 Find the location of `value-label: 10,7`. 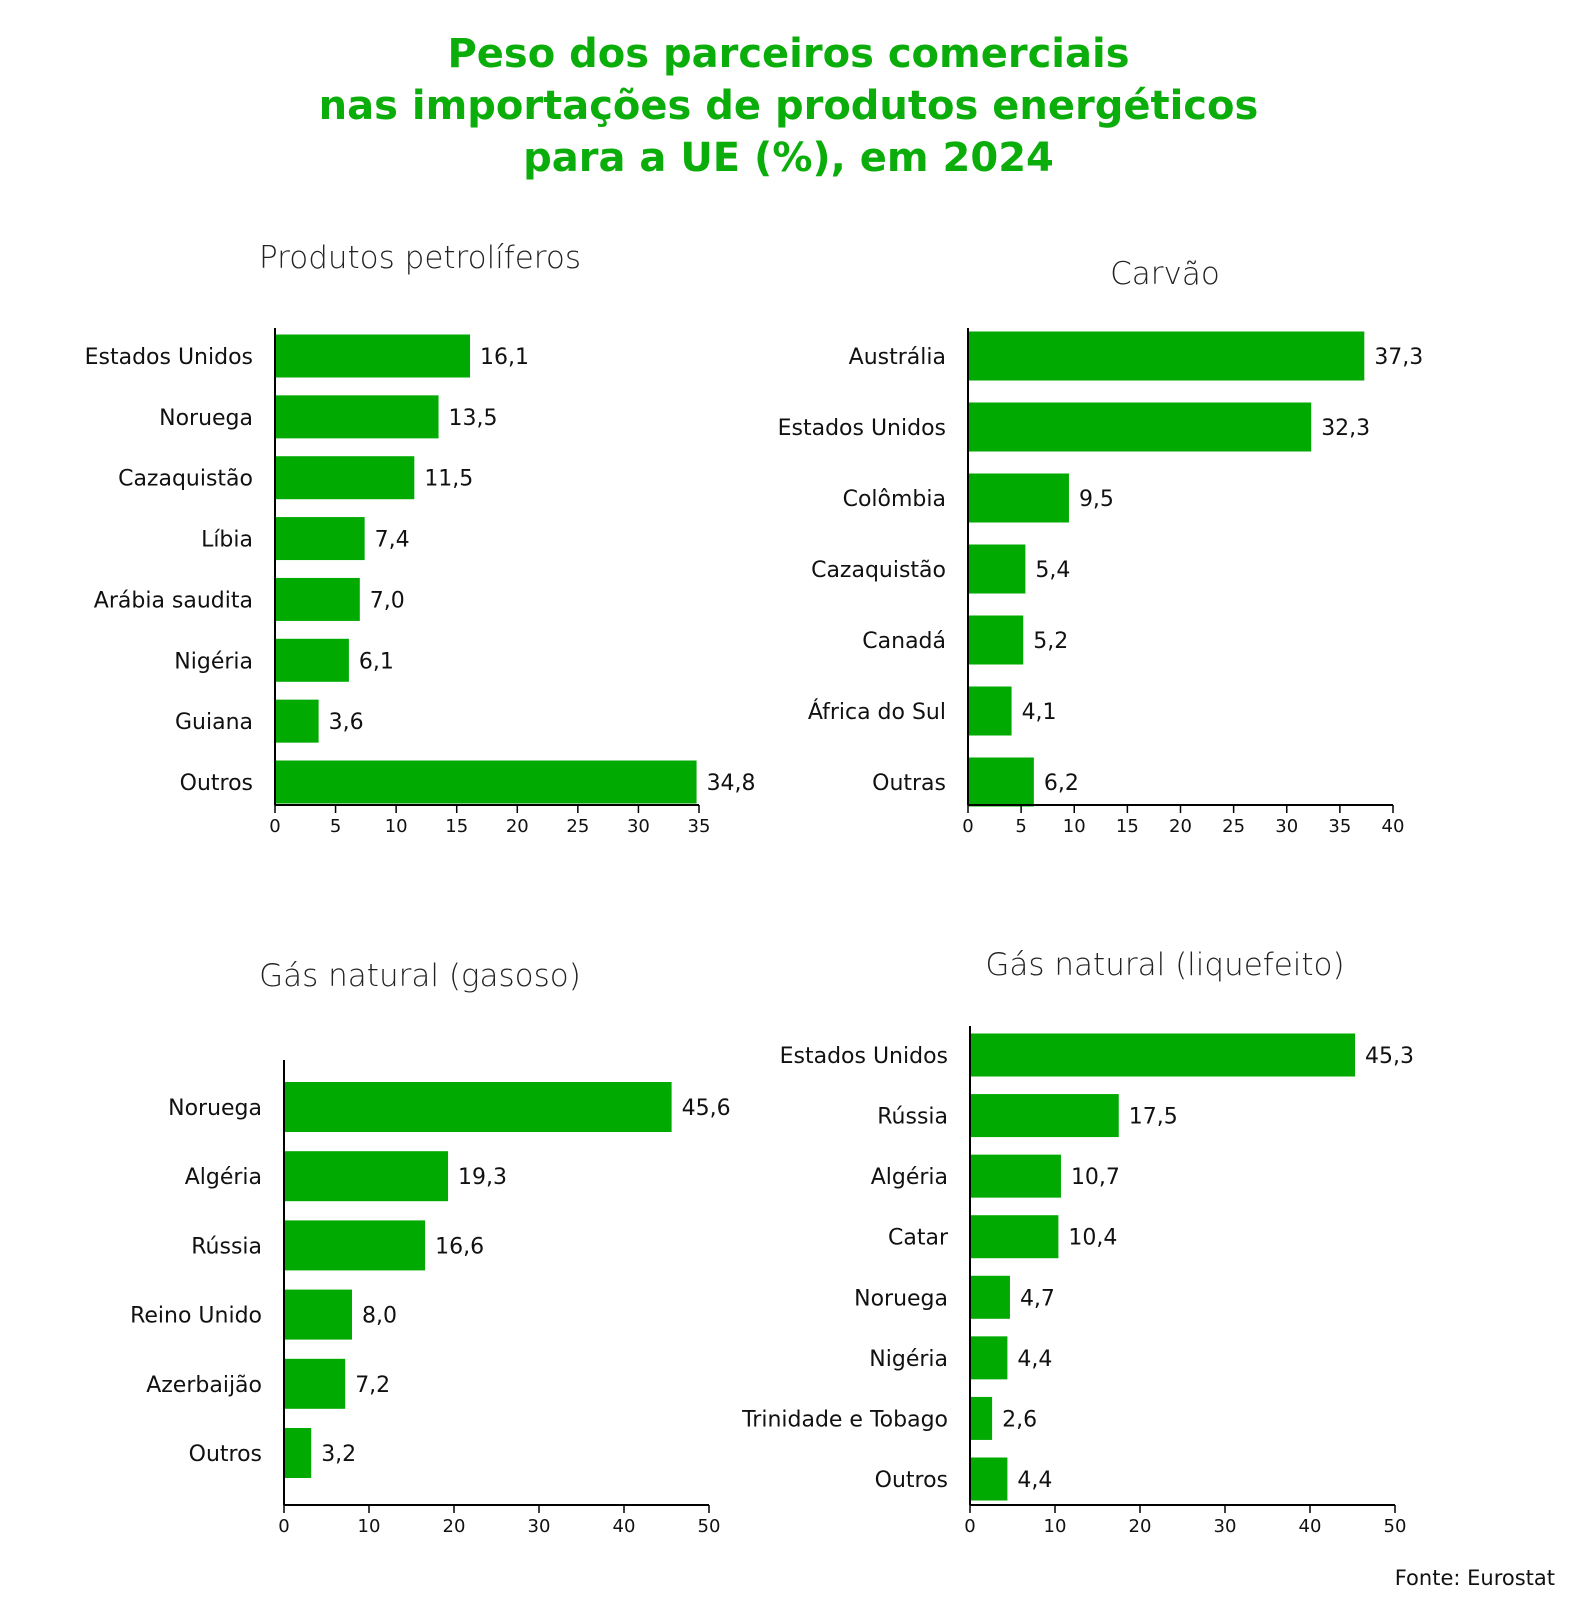

value-label: 10,7 is located at coordinates (1095, 1177).